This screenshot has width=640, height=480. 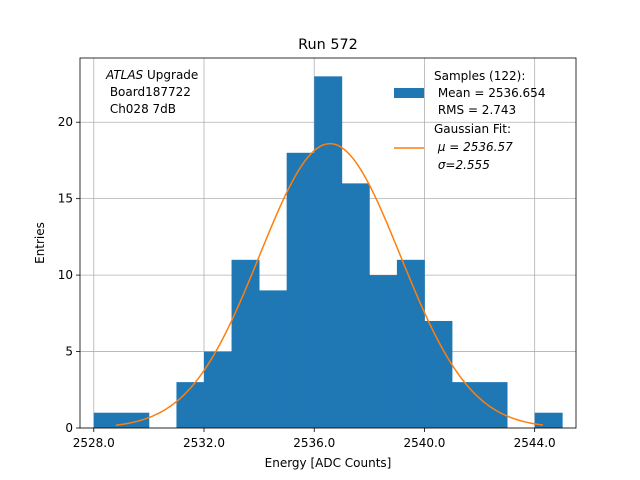 What do you see at coordinates (141, 109) in the screenshot?
I see `annotation-channel: Ch028 7dB` at bounding box center [141, 109].